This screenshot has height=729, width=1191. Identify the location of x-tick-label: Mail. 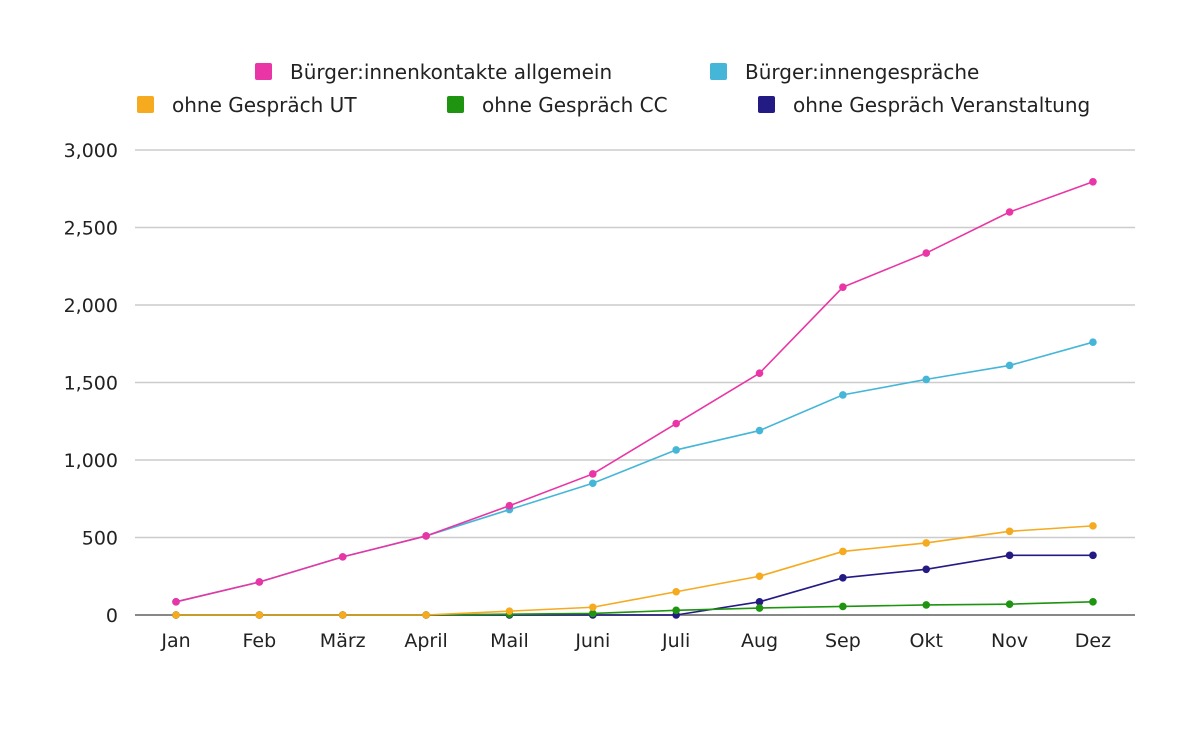
(509, 641).